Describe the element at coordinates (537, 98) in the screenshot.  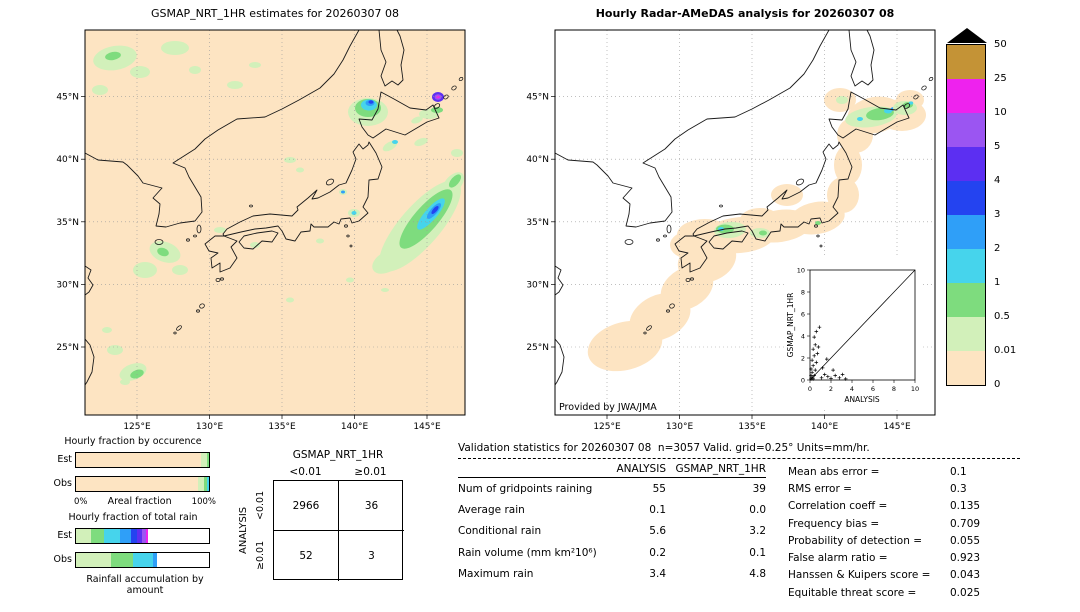
I see `latitude-tick-label: 45°N` at that location.